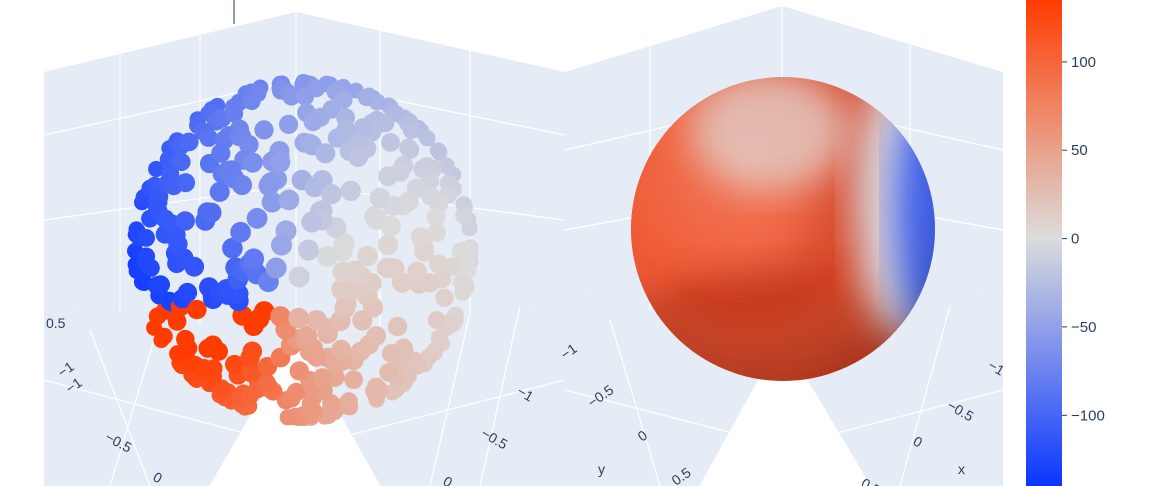 The height and width of the screenshot is (486, 1154). I want to click on colorbar-gradient, so click(1044, 243).